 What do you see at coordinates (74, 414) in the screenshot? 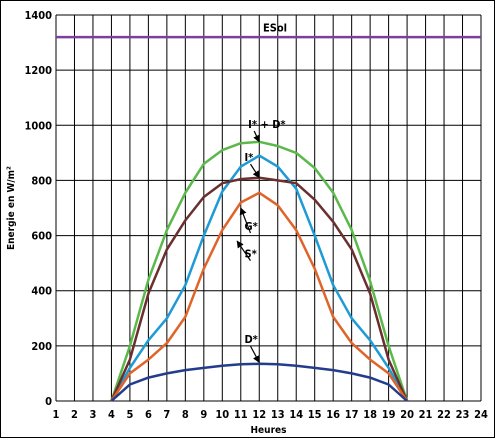
I see `x-tick-label-1: 2` at bounding box center [74, 414].